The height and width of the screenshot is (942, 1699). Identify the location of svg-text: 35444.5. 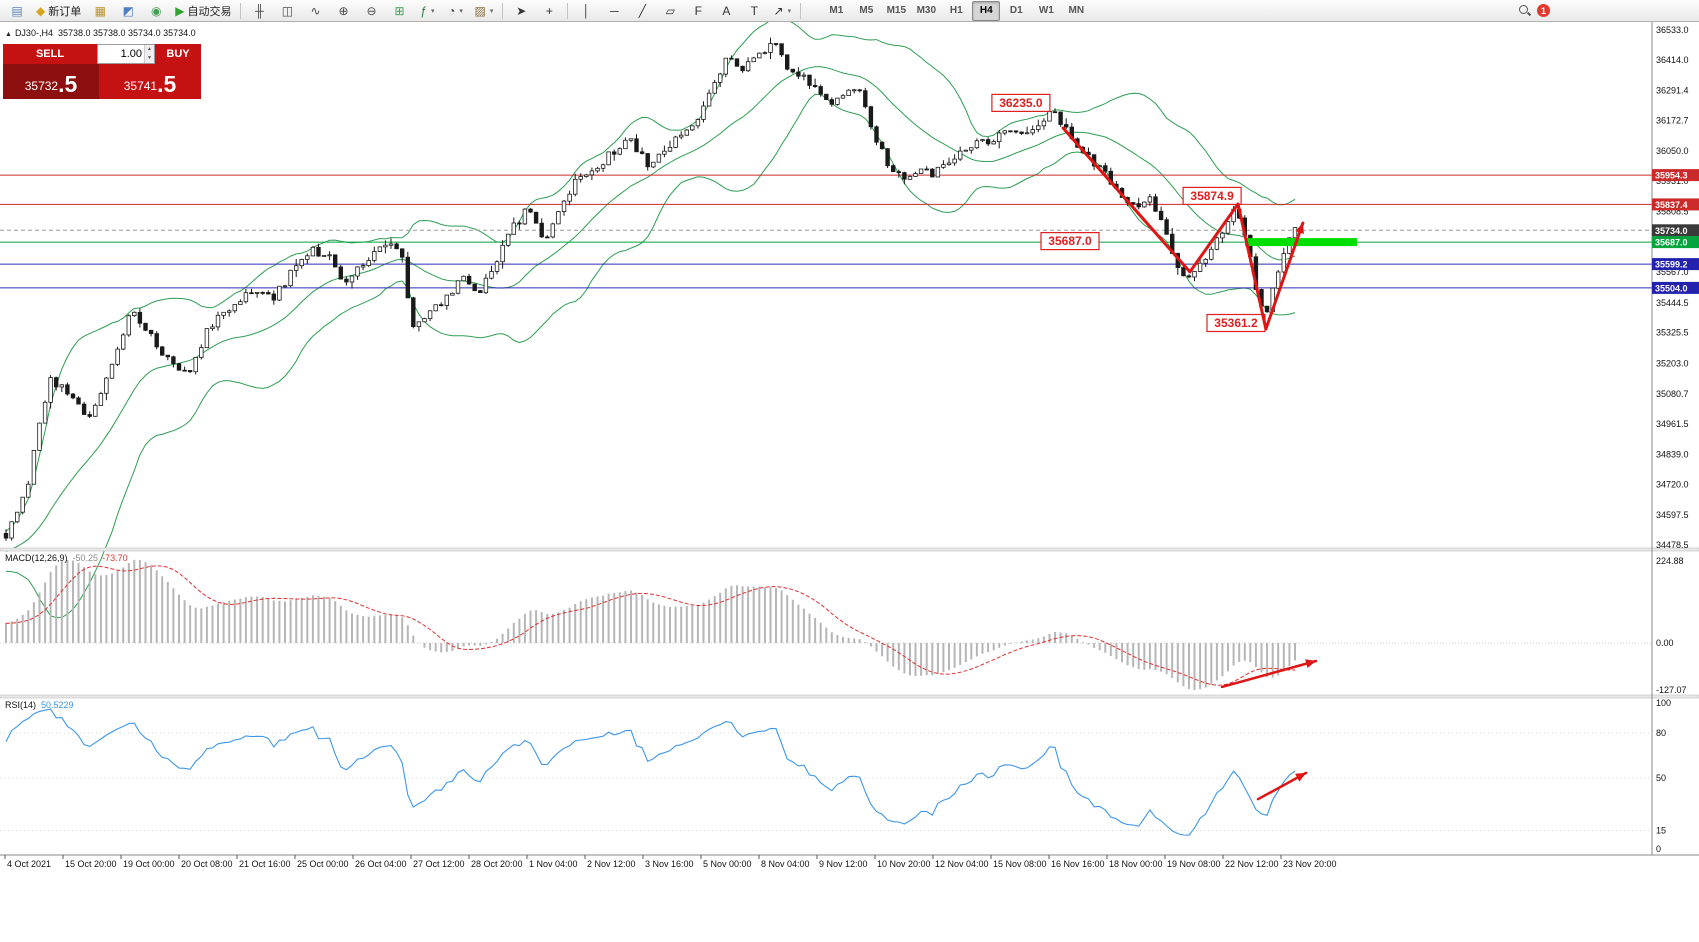
(1672, 303).